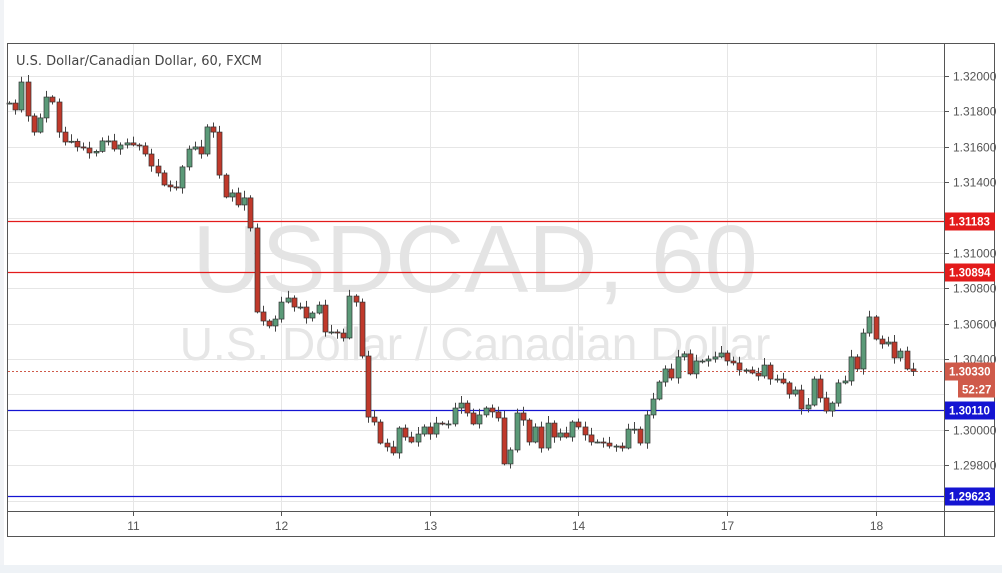 The width and height of the screenshot is (1002, 573). Describe the element at coordinates (975, 254) in the screenshot. I see `y-tick-label: 1.31000` at that location.